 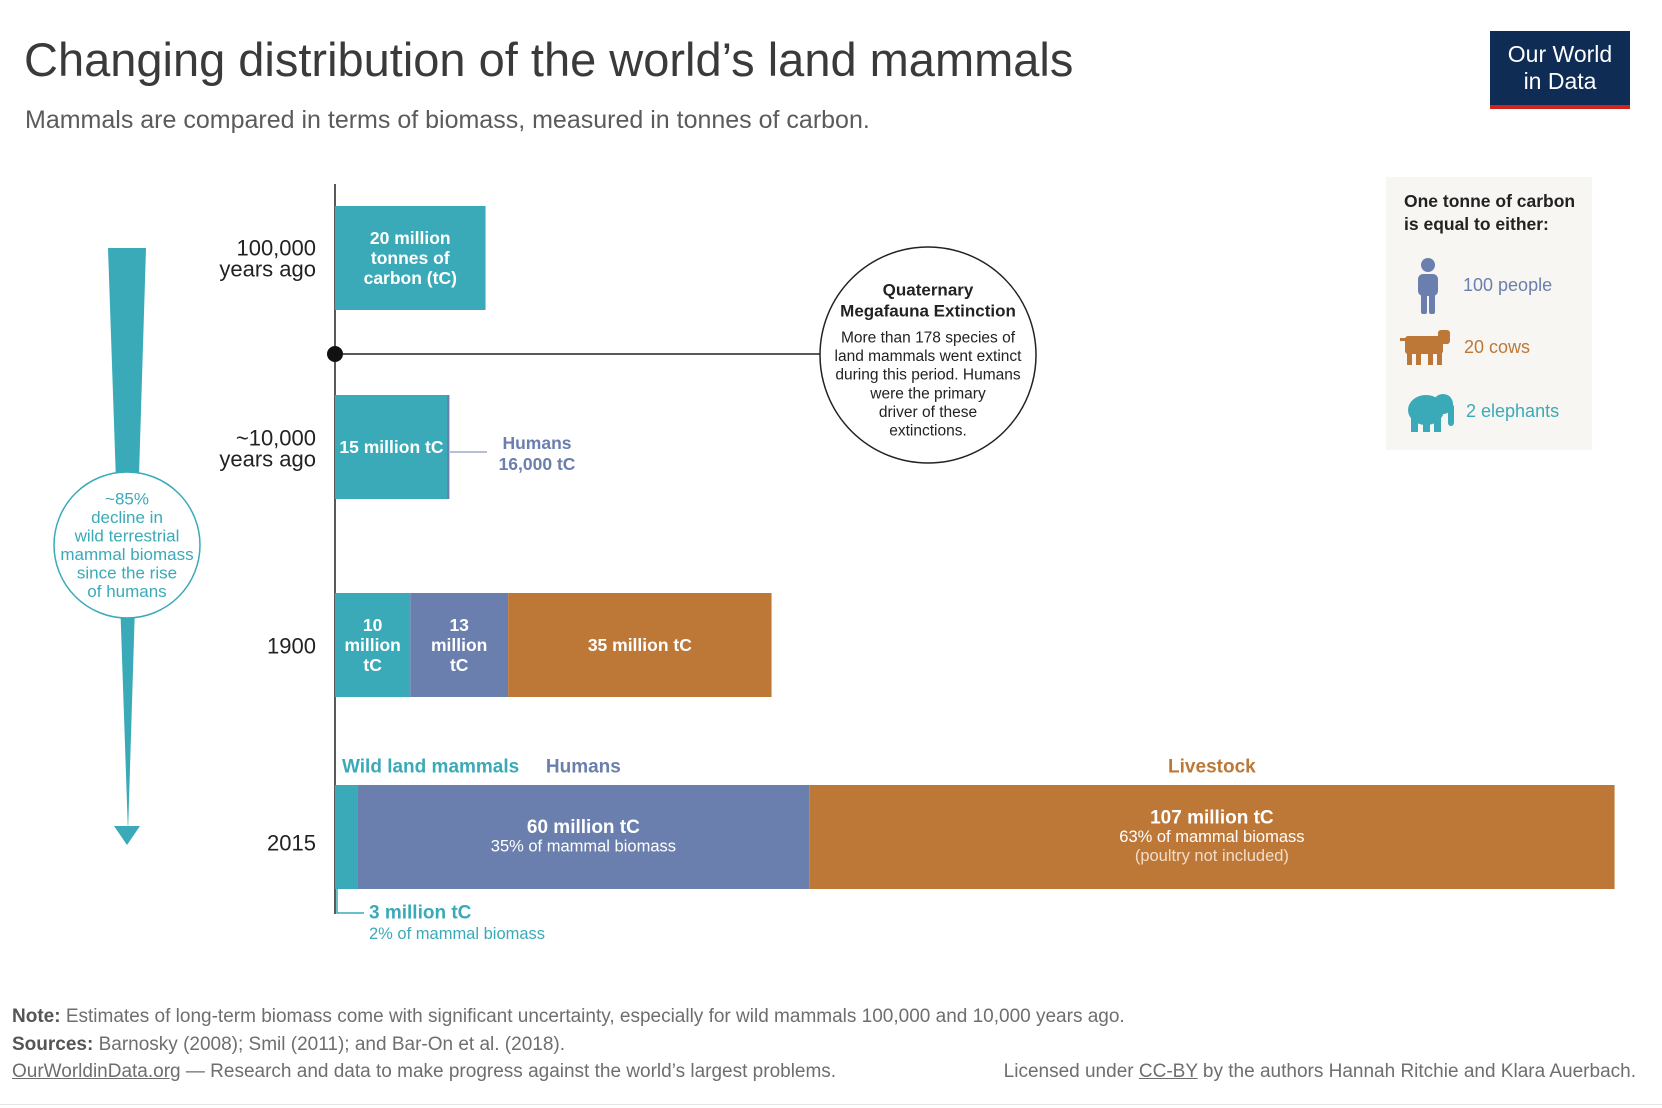 What do you see at coordinates (1071, 1071) in the screenshot?
I see `license-pre: Licensed under` at bounding box center [1071, 1071].